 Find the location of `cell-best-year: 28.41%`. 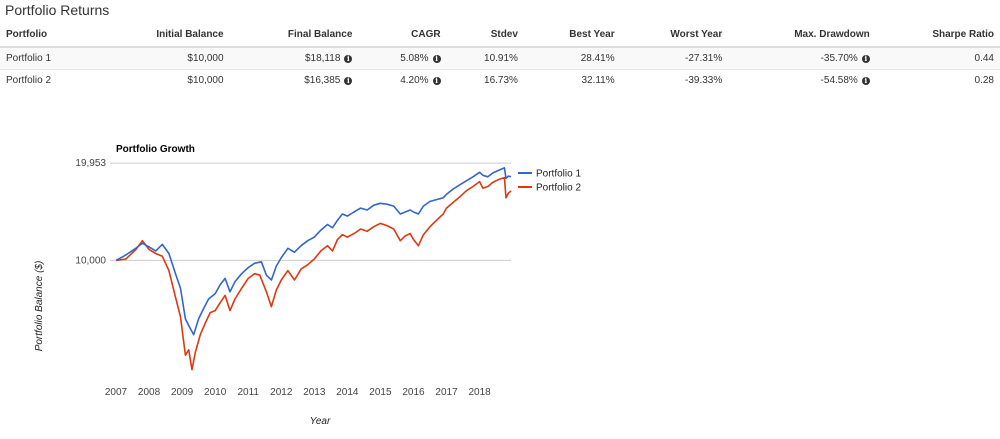

cell-best-year: 28.41% is located at coordinates (572, 58).